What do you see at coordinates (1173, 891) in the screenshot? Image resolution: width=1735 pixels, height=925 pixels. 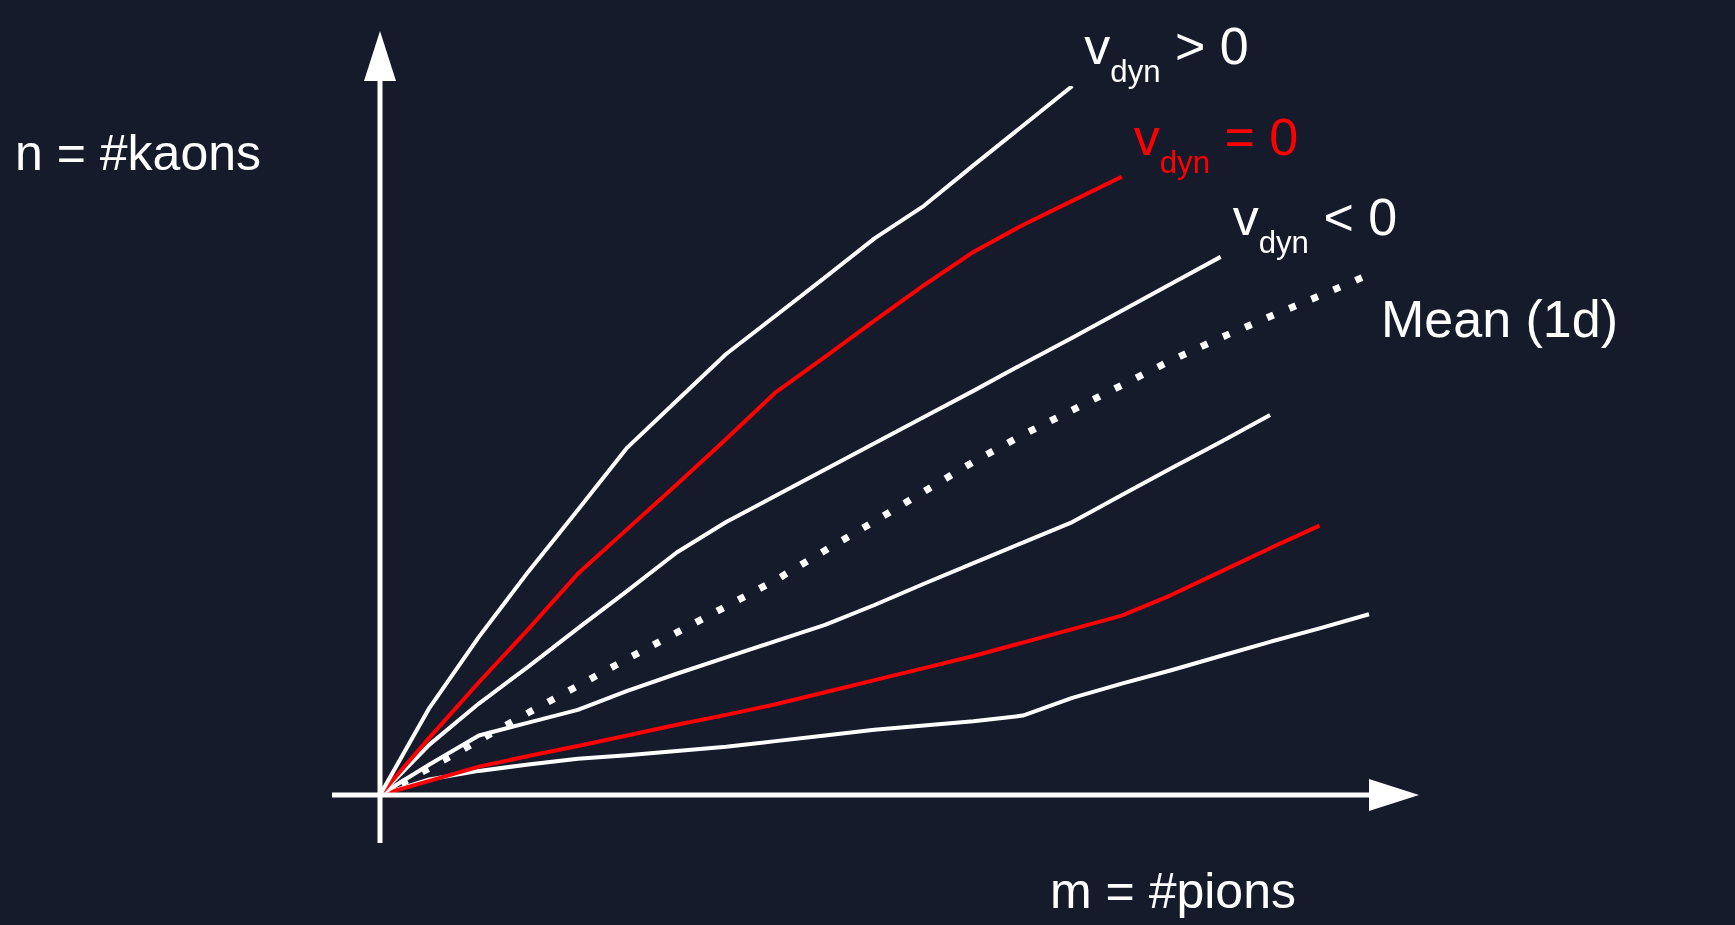 I see `x-axis-title: m = #pions` at bounding box center [1173, 891].